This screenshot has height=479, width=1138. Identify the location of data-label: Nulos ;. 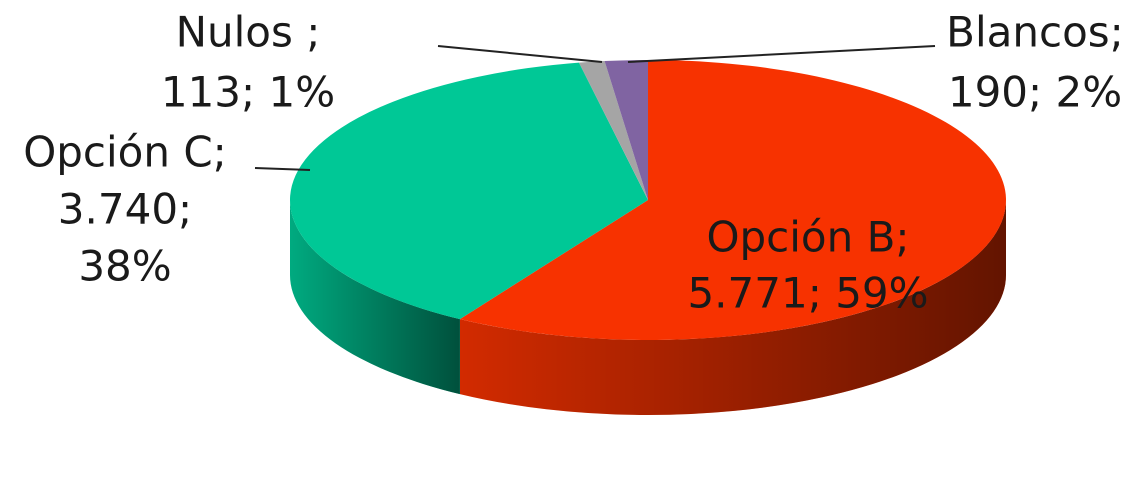
(248, 32).